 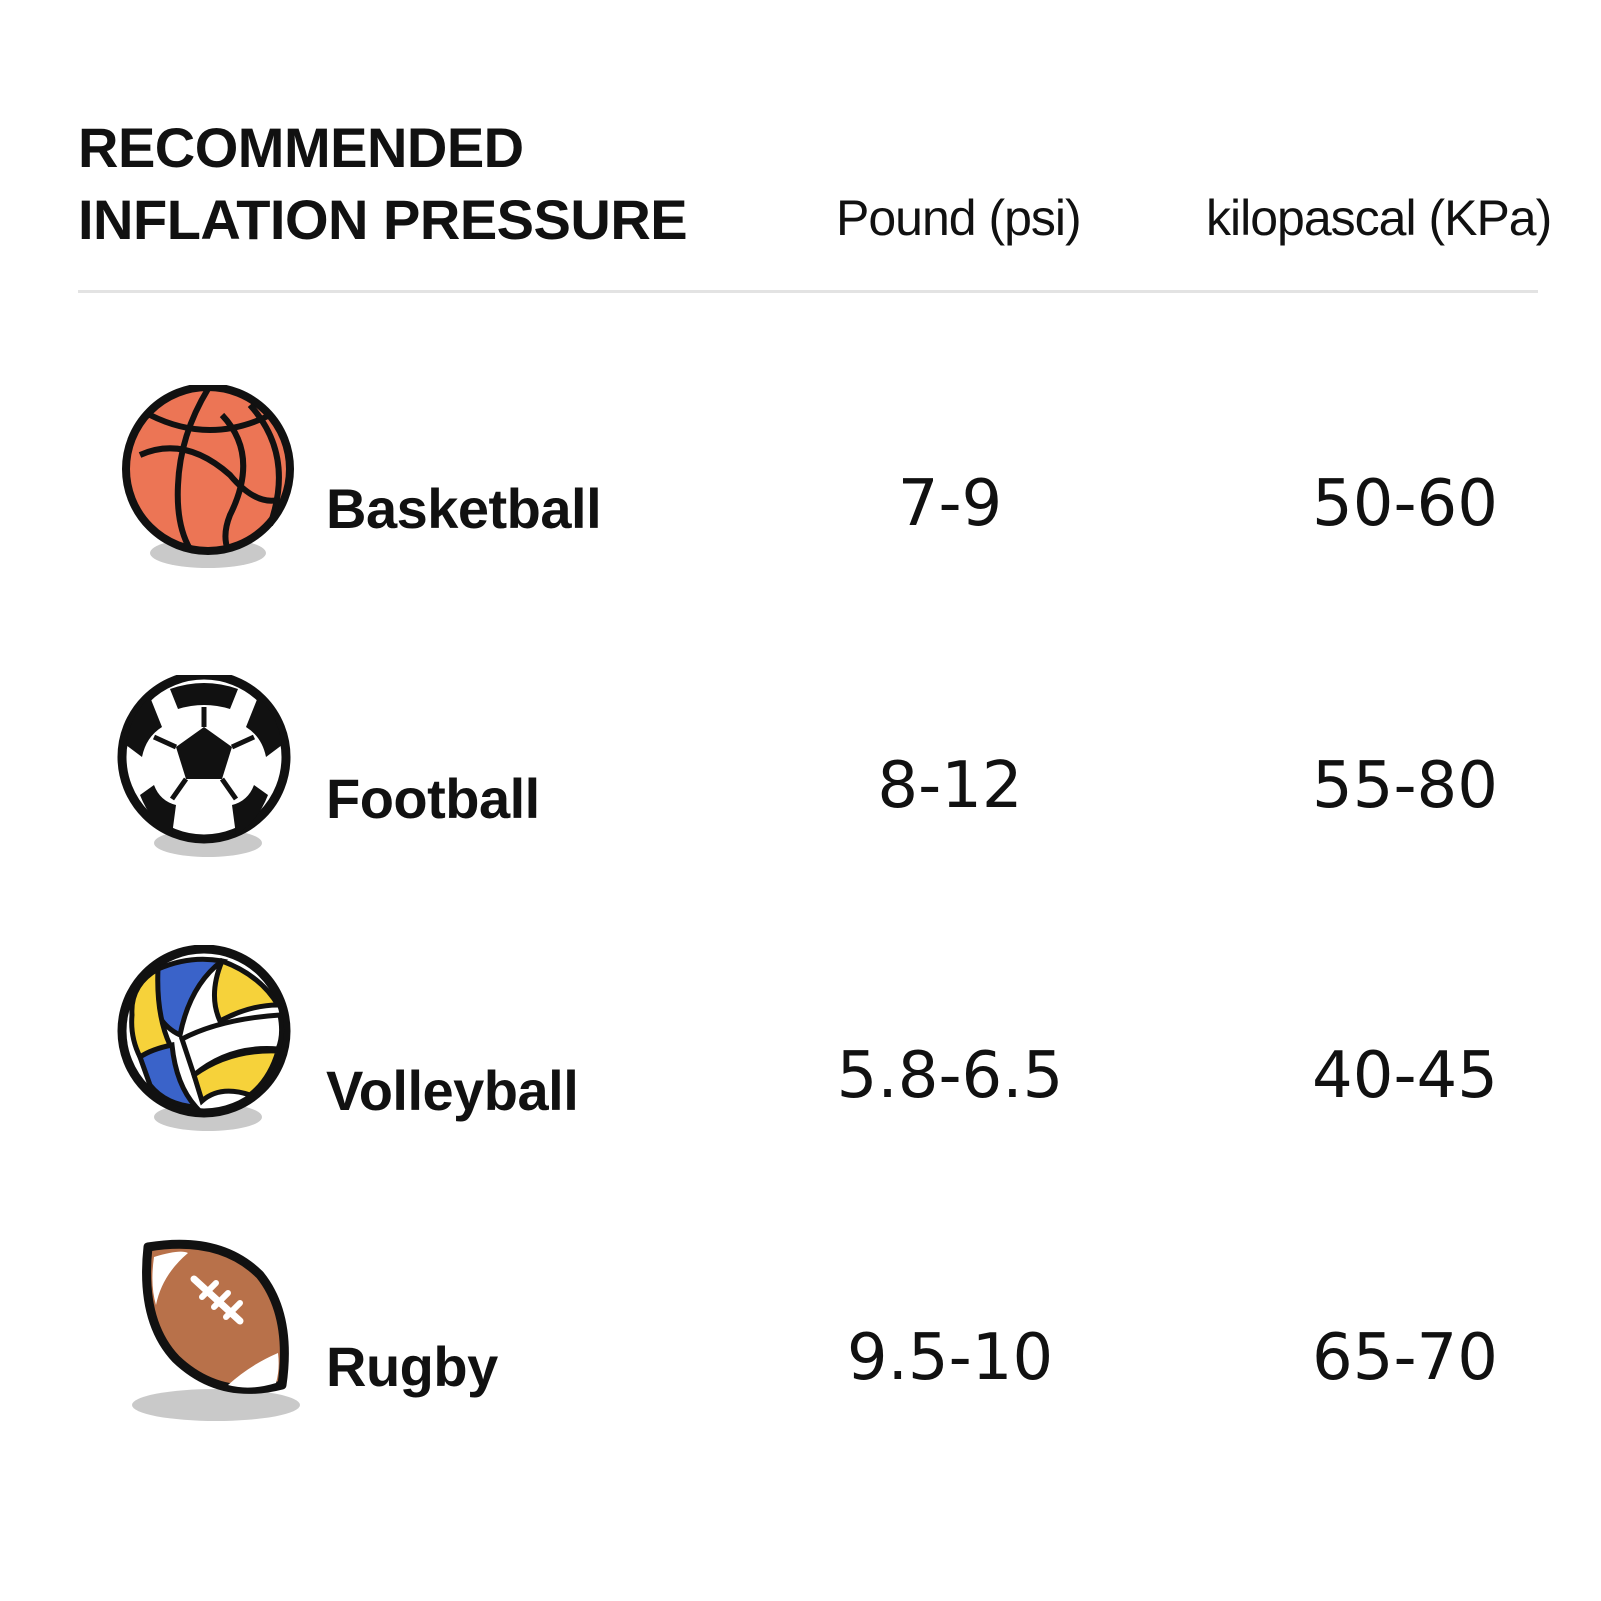 What do you see at coordinates (428, 184) in the screenshot?
I see `page-title: RECOMMENDED INFLATION PRESSURE` at bounding box center [428, 184].